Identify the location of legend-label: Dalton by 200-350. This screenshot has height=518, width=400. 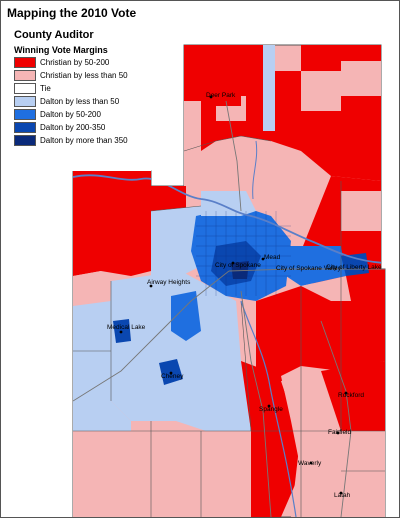
(73, 127).